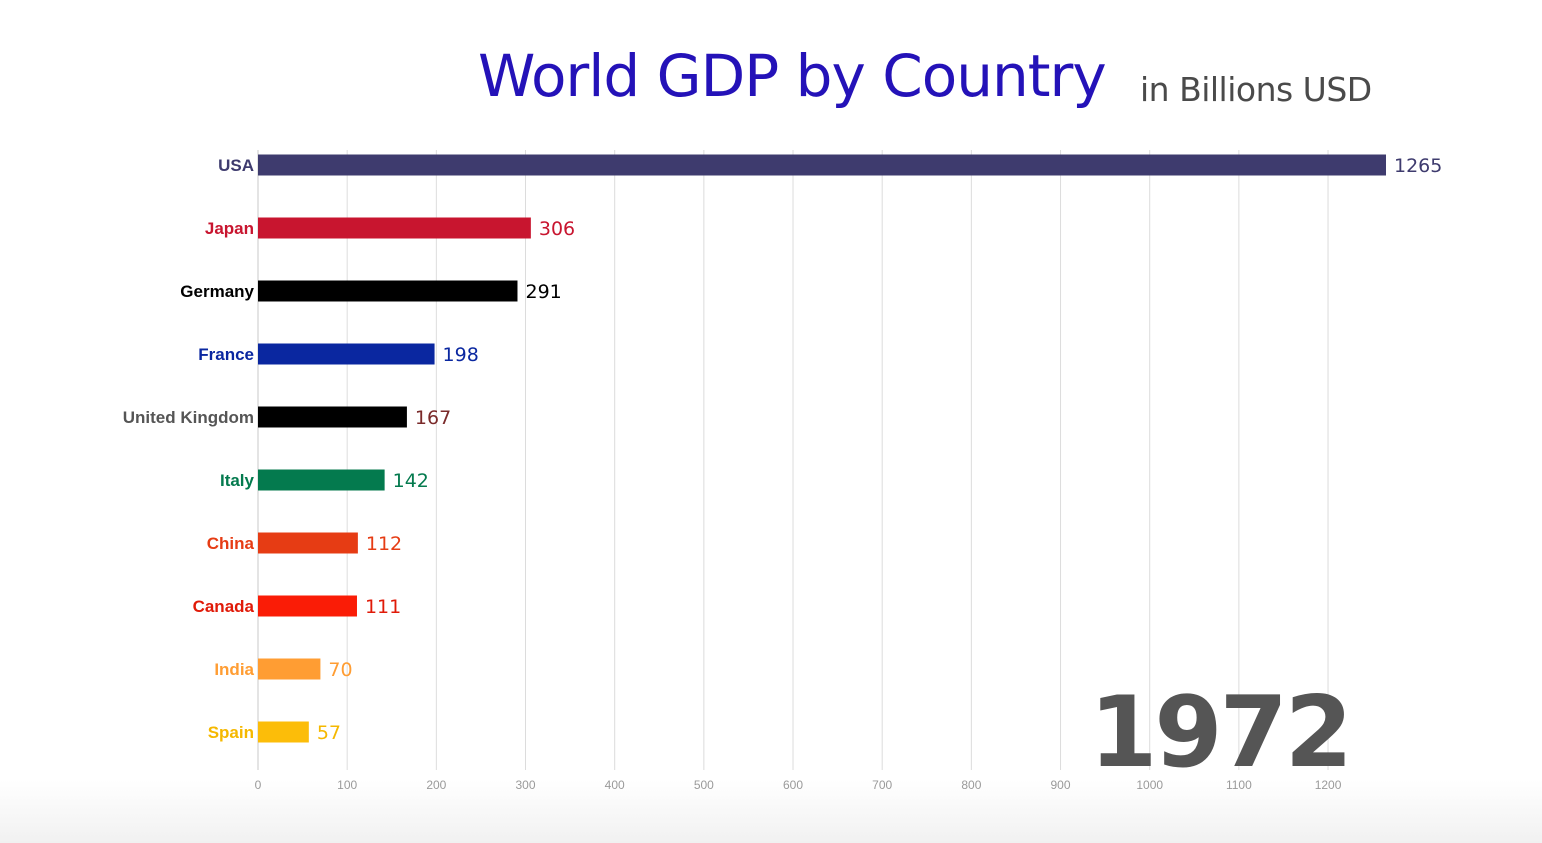 The height and width of the screenshot is (843, 1542). Describe the element at coordinates (1061, 785) in the screenshot. I see `x-tick-label: 900` at that location.